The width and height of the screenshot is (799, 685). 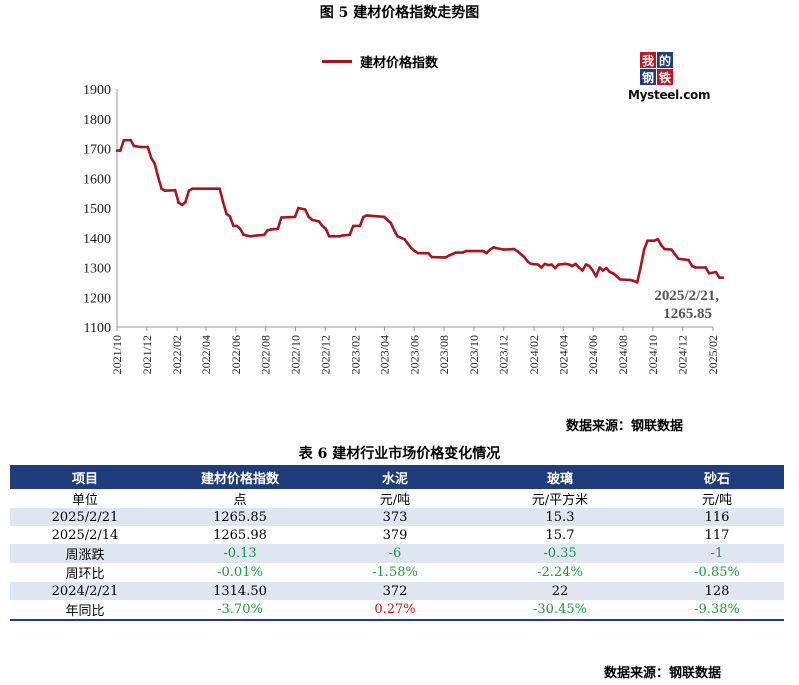 What do you see at coordinates (395, 477) in the screenshot?
I see `header-cell: 水泥` at bounding box center [395, 477].